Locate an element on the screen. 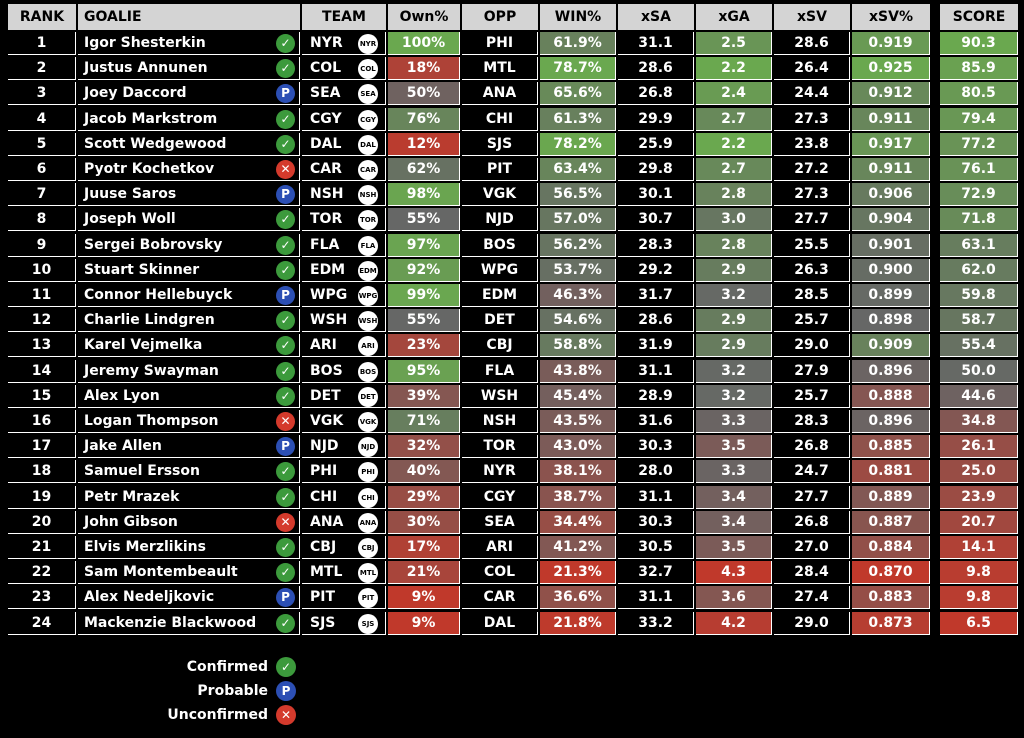 The width and height of the screenshot is (1024, 738). xsv-cell: 27.7 is located at coordinates (812, 220).